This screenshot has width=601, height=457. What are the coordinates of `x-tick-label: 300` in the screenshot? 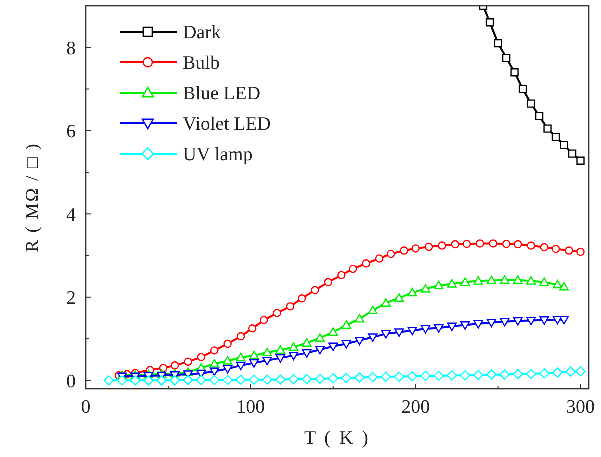 It's located at (581, 407).